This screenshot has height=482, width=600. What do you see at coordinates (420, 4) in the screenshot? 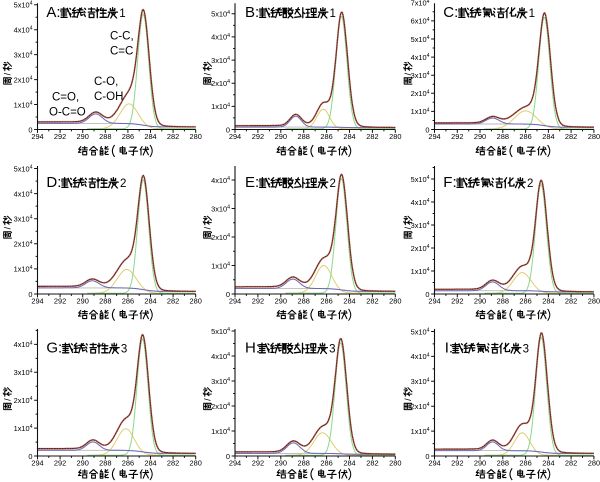
I see `svg-text: 7x104` at bounding box center [420, 4].